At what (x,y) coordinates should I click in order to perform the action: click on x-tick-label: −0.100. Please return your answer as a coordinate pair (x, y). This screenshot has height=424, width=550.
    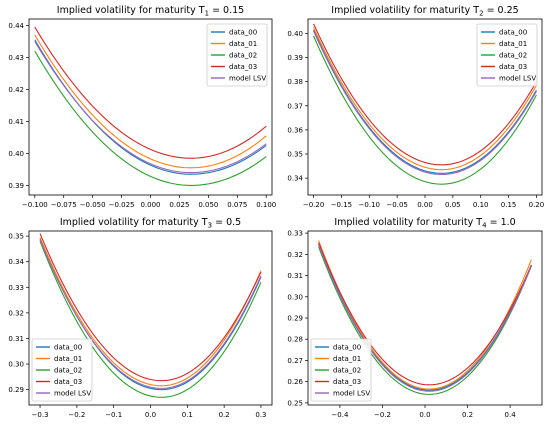
    Looking at the image, I should click on (35, 205).